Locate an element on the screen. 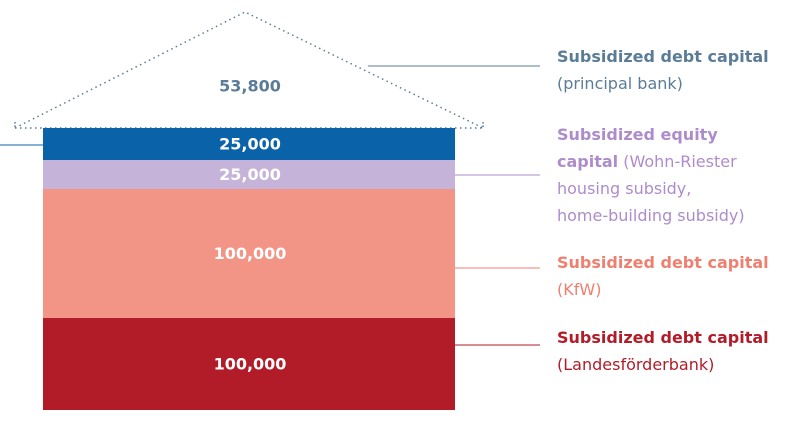 Image resolution: width=795 pixels, height=437 pixels. legend-text: (KfW) is located at coordinates (579, 289).